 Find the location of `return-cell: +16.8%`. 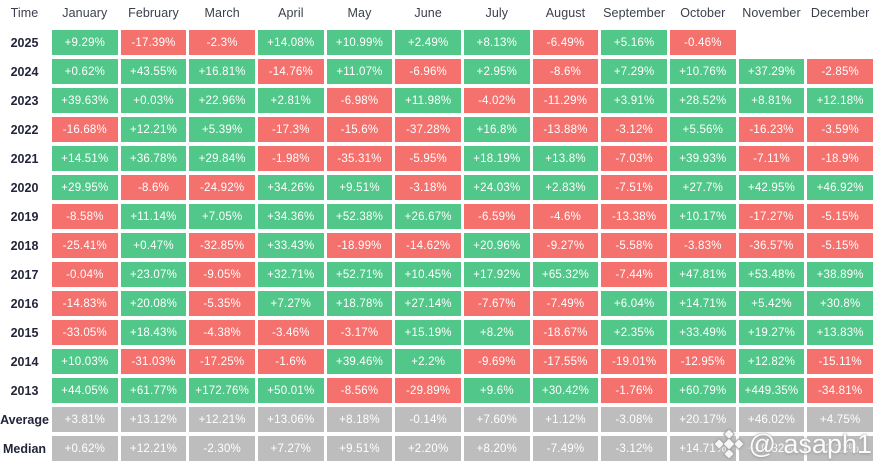

return-cell: +16.8% is located at coordinates (496, 129).